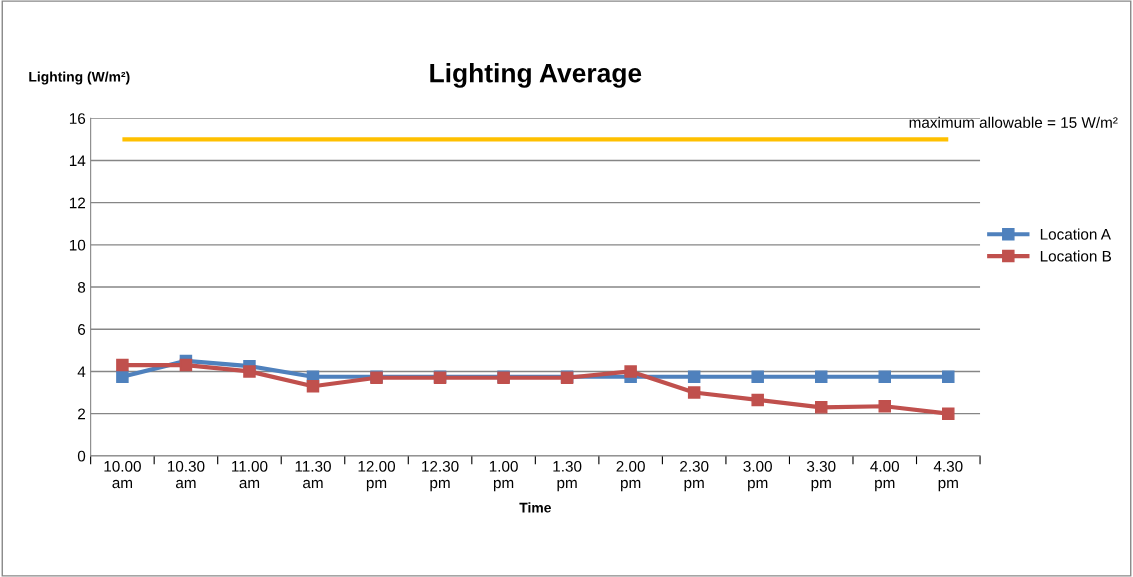 The width and height of the screenshot is (1133, 577). Describe the element at coordinates (440, 476) in the screenshot. I see `x-tick-label: 12.30 pm` at that location.